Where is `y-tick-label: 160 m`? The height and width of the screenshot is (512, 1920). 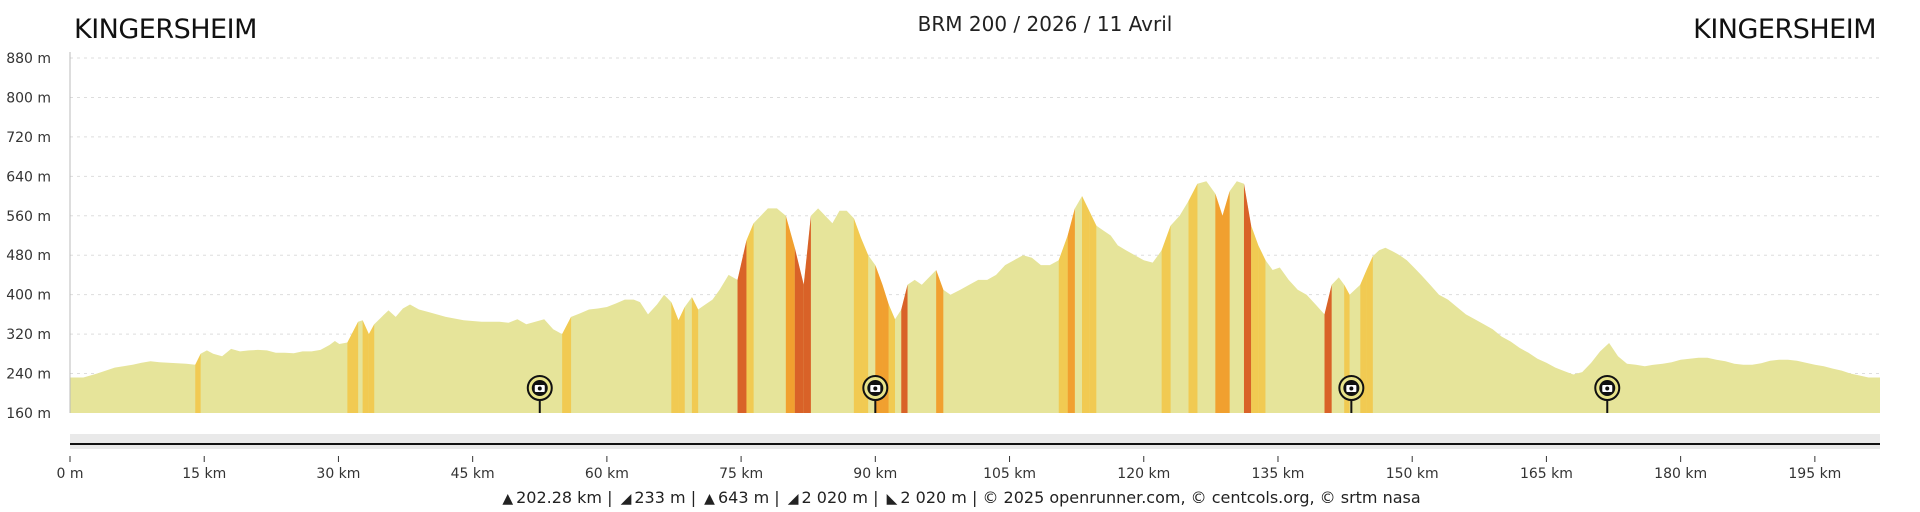
y-tick-label: 160 m is located at coordinates (28, 414).